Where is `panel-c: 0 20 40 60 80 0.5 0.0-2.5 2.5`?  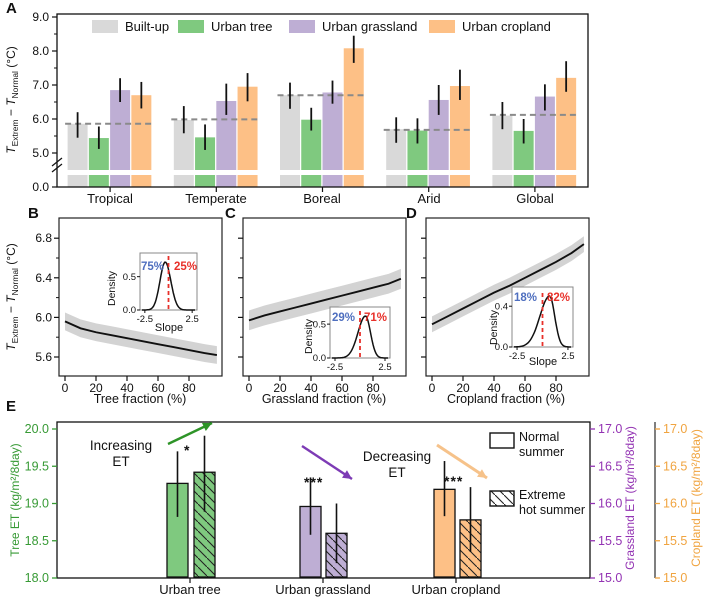
panel-c: 0 20 40 60 80 0.5 0.0-2.5 2.5 is located at coordinates (322, 306).